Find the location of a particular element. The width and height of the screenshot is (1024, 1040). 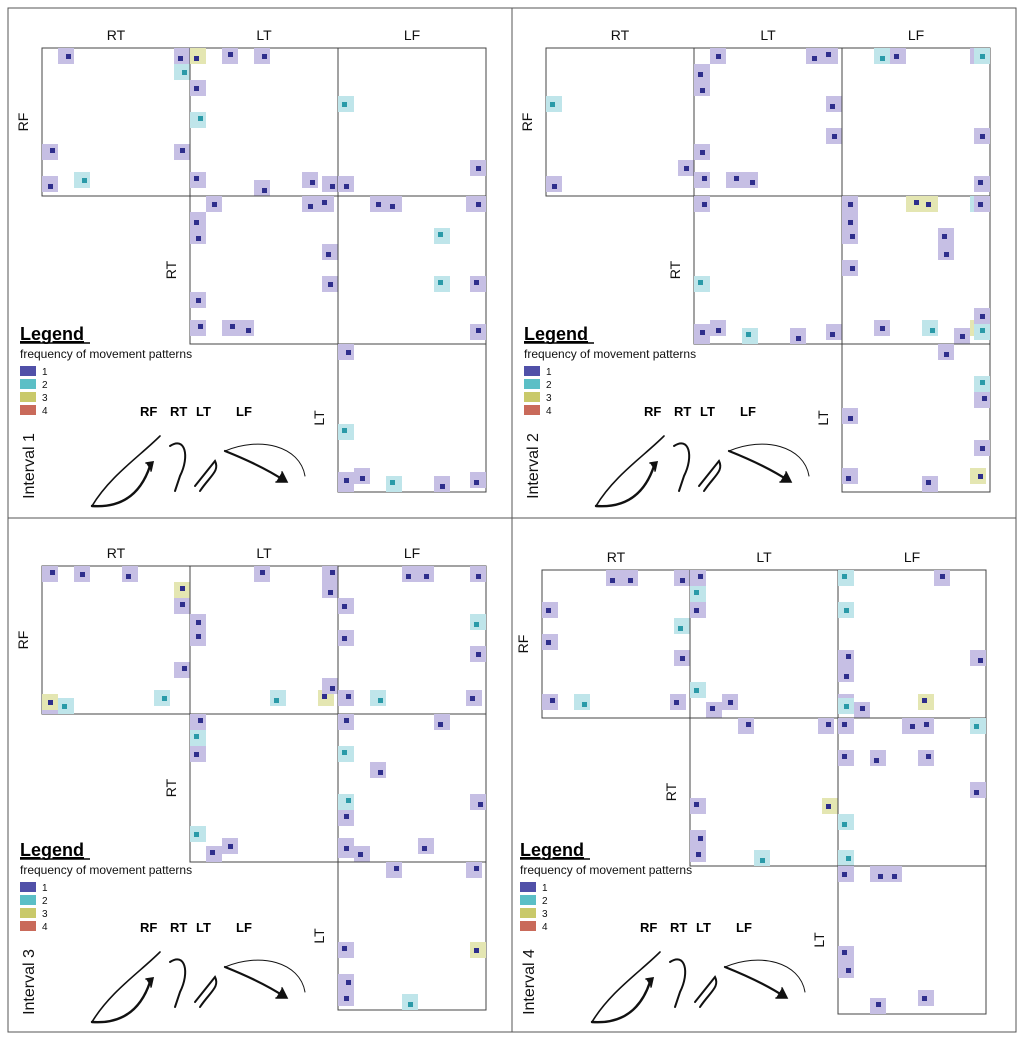

trajectory-rt is located at coordinates (178, 983).